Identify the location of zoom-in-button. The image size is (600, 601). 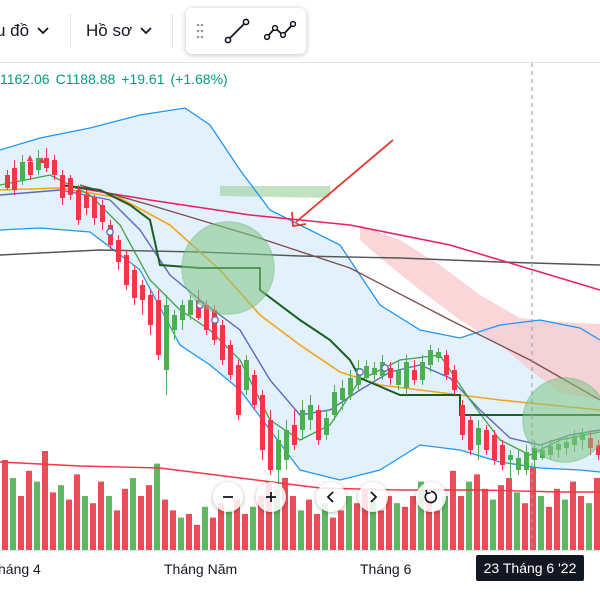
(271, 497).